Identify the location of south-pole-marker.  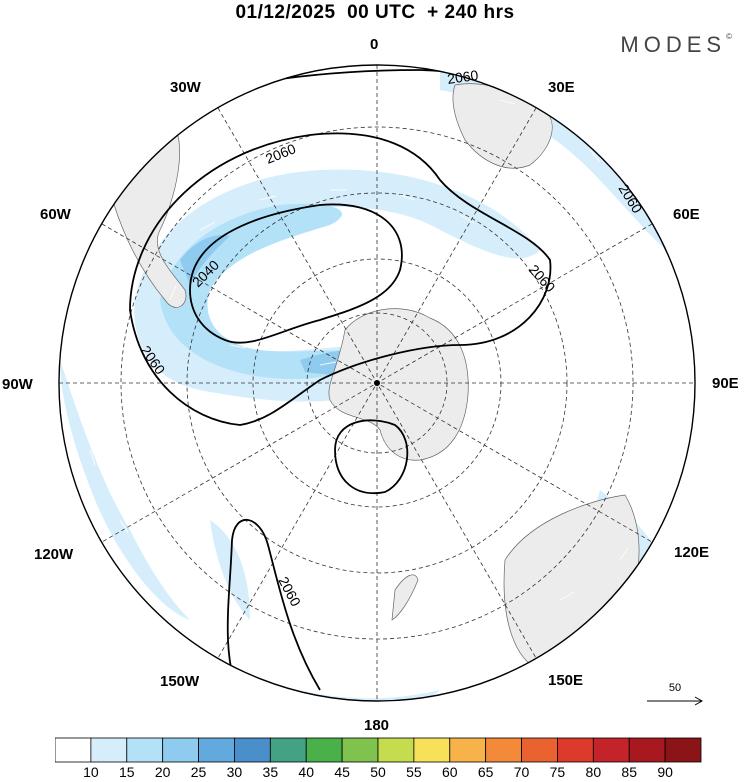
(377, 383).